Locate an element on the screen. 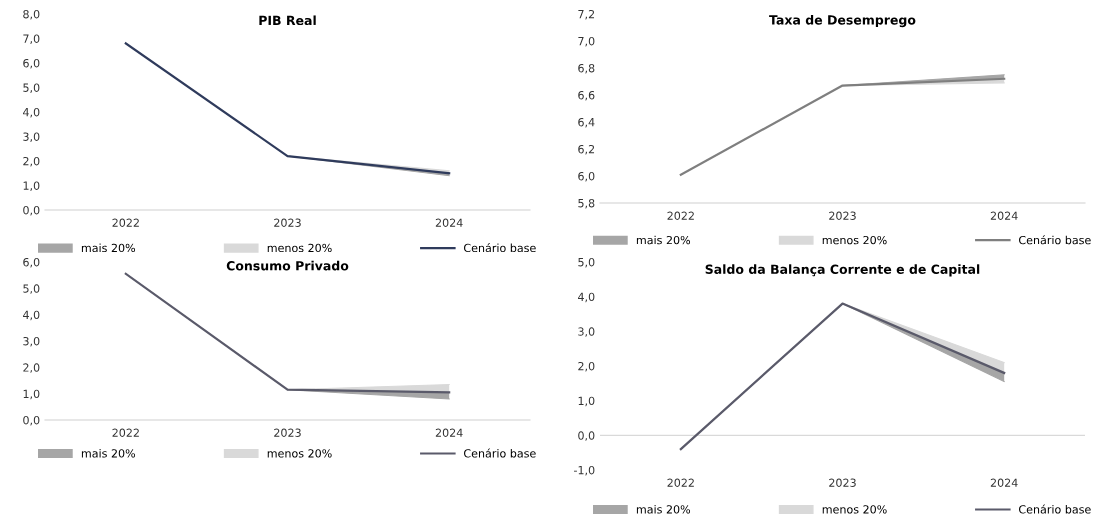  chart-title: Saldo da Balança Corrente e de Capital is located at coordinates (842, 270).